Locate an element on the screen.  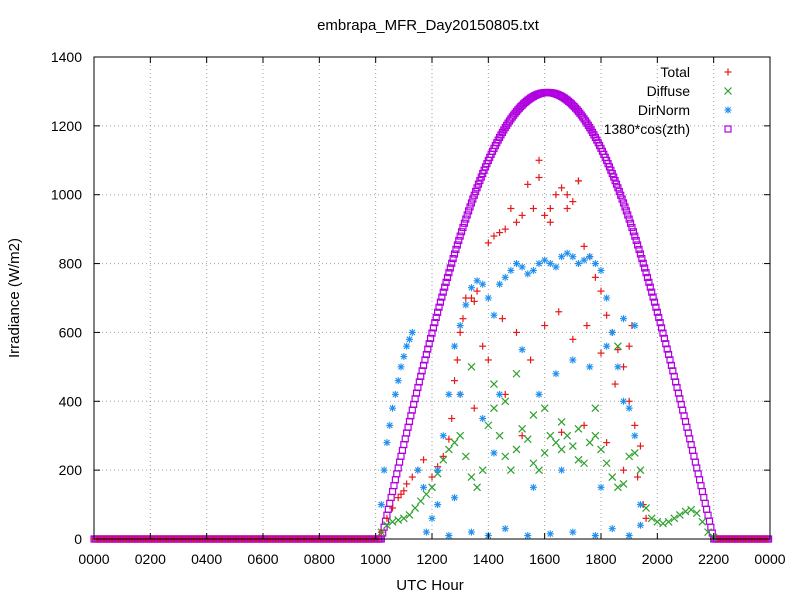
y-tick-label: 400 is located at coordinates (71, 401).